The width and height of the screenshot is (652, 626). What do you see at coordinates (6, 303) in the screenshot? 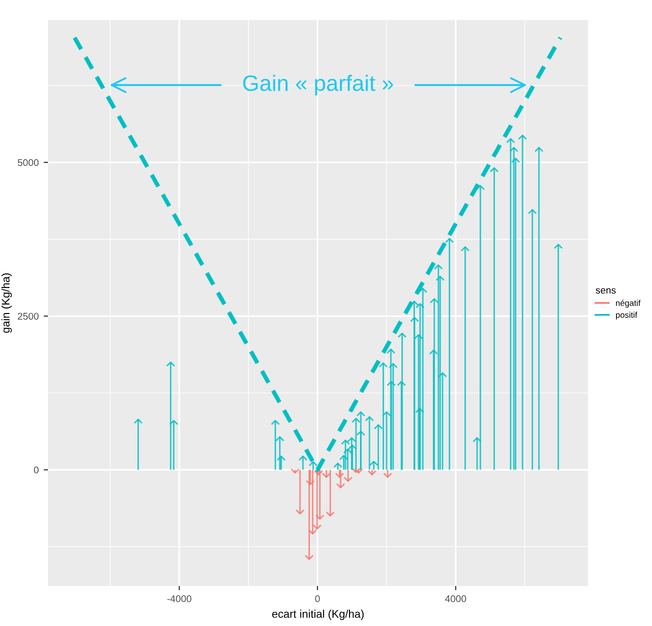
I see `y-axis-title: gain (Kg/ha)` at bounding box center [6, 303].